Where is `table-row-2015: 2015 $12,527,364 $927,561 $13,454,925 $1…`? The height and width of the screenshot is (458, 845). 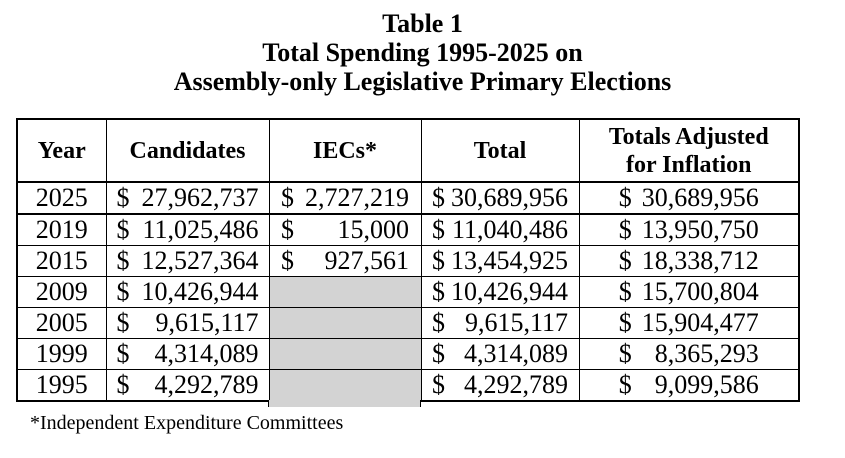 table-row-2015: 2015 $12,527,364 $927,561 $13,454,925 $1… is located at coordinates (408, 261).